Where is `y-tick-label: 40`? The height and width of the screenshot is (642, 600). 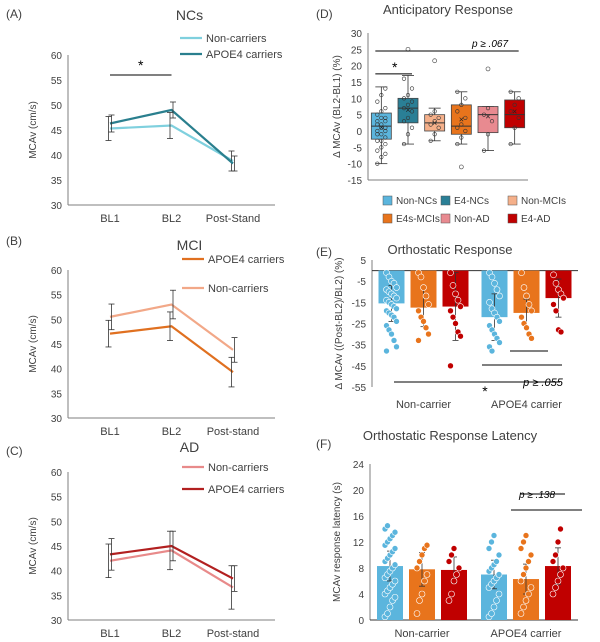
y-tick-label: 40 is located at coordinates (57, 572).